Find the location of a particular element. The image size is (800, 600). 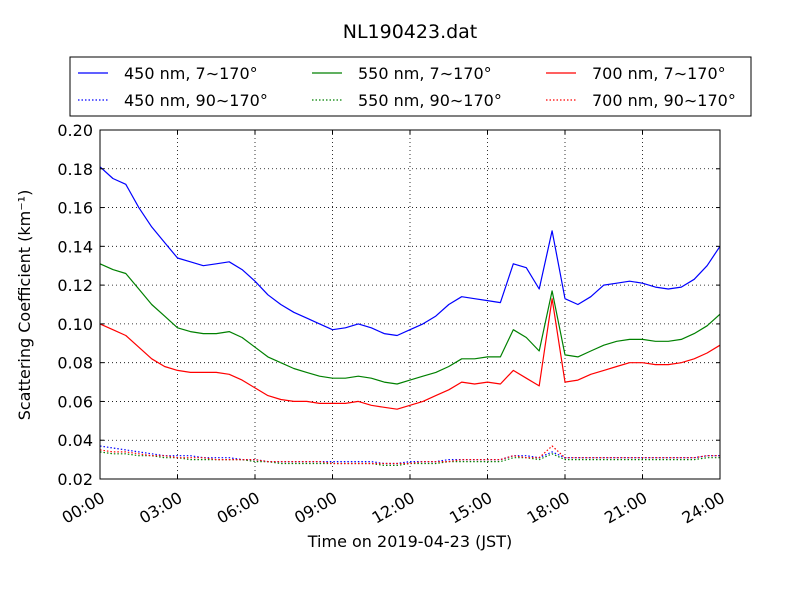

legend-label-2: 450 nm, 90∼170° is located at coordinates (196, 100).